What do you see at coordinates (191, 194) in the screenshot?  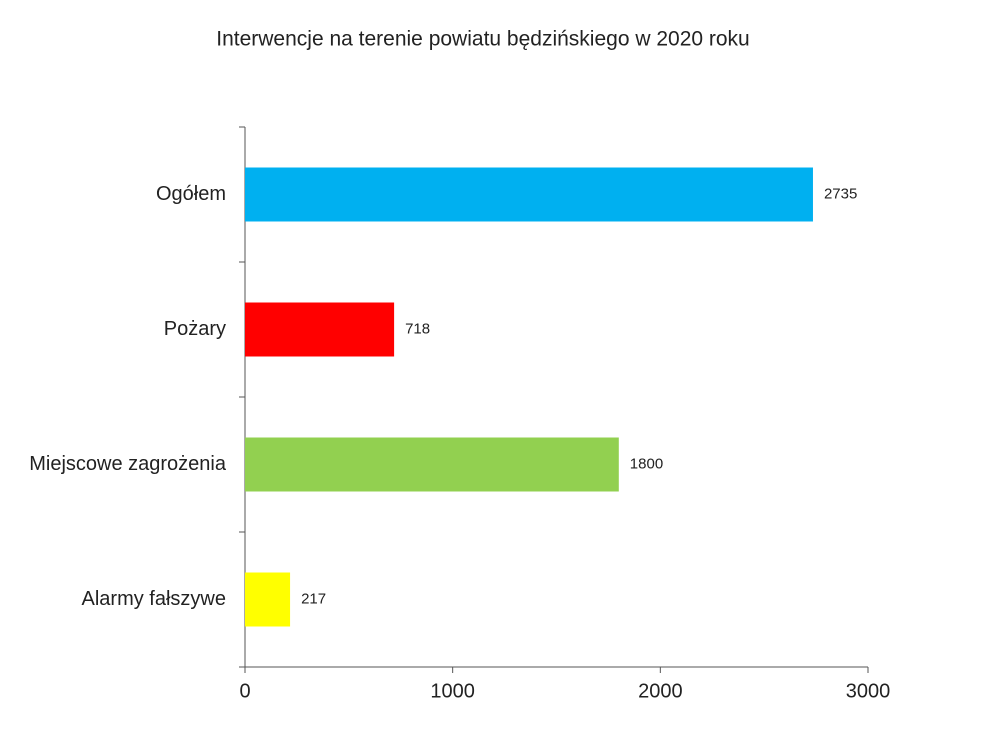 I see `y-tick-label: Ogółem` at bounding box center [191, 194].